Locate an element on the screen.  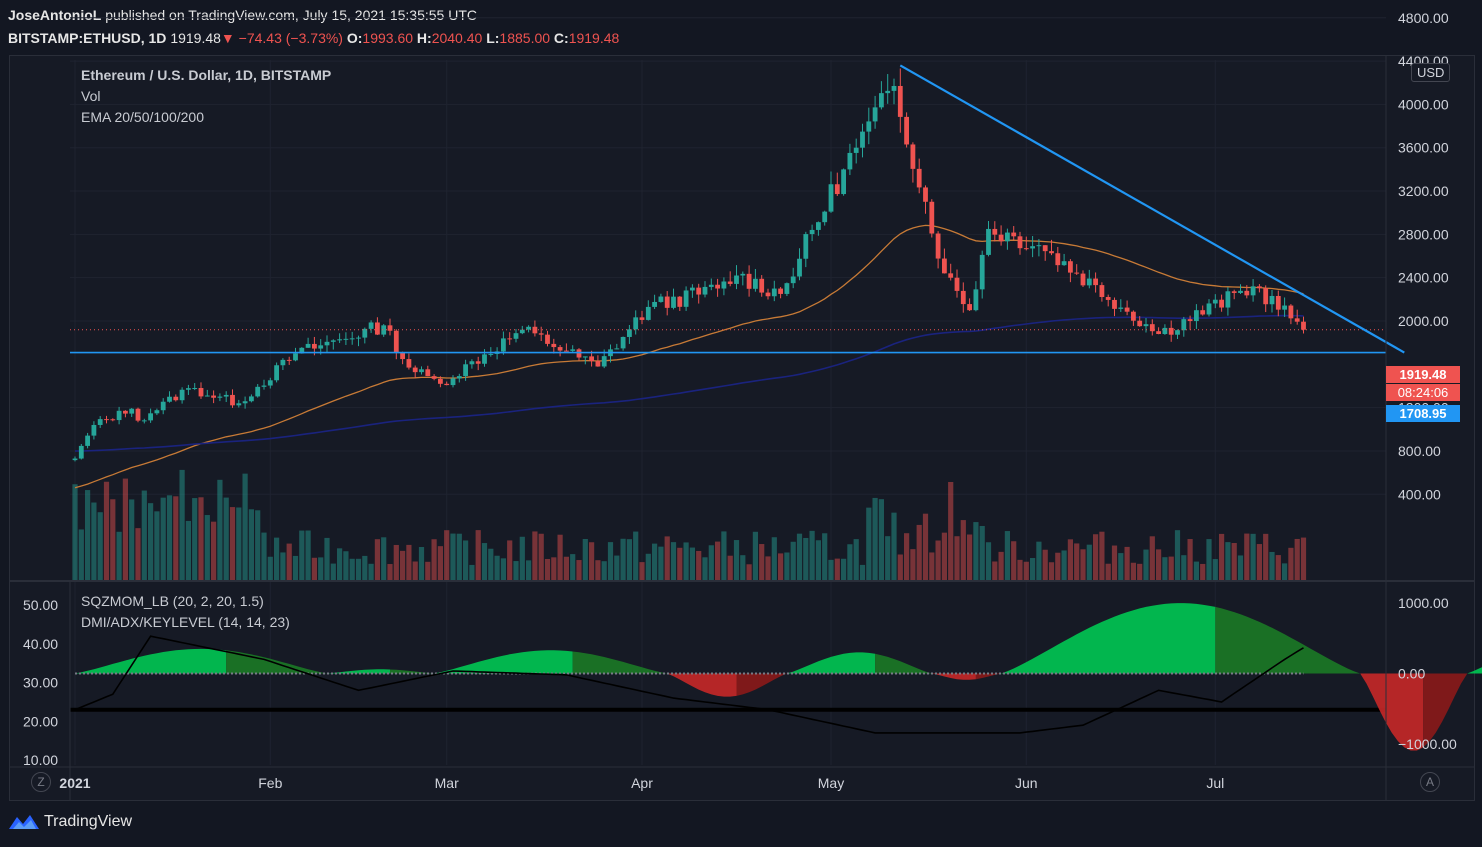
tradingview-brand: TradingView is located at coordinates (70, 822).